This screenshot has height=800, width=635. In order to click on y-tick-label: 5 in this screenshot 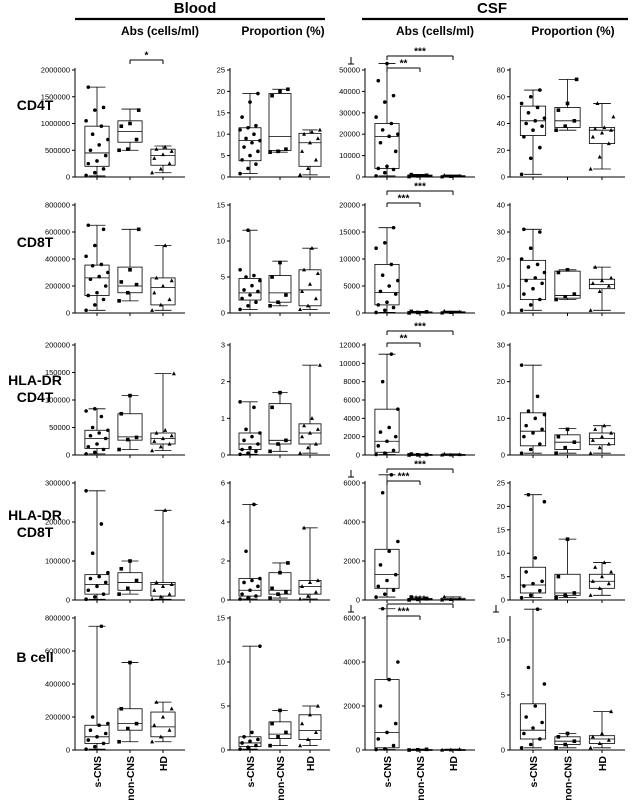, I will do `click(223, 277)`.